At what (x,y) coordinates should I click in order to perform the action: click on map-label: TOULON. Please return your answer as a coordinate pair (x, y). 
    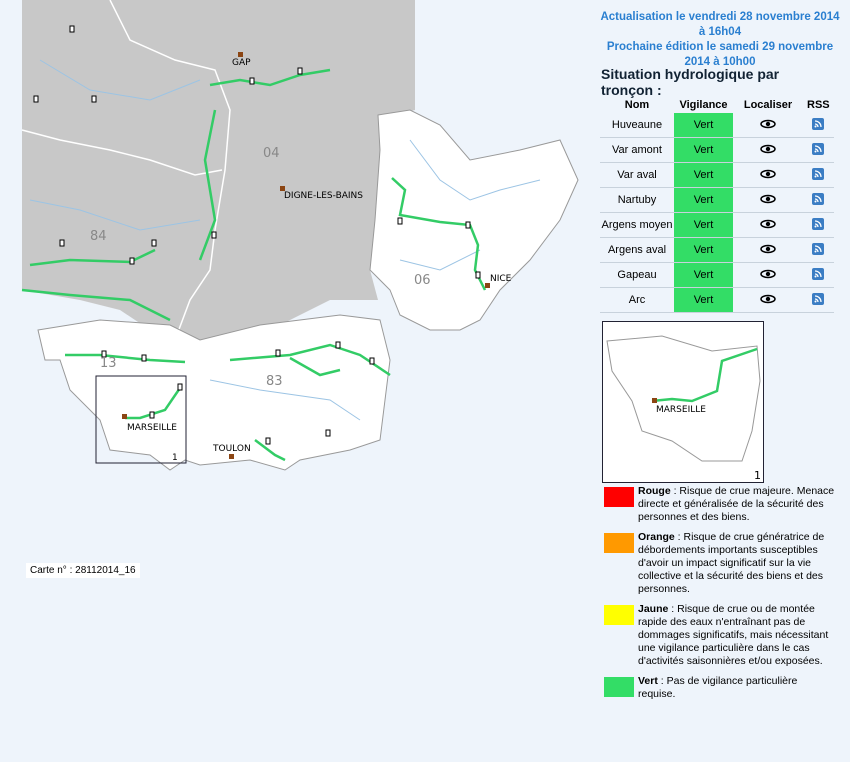
    Looking at the image, I should click on (231, 449).